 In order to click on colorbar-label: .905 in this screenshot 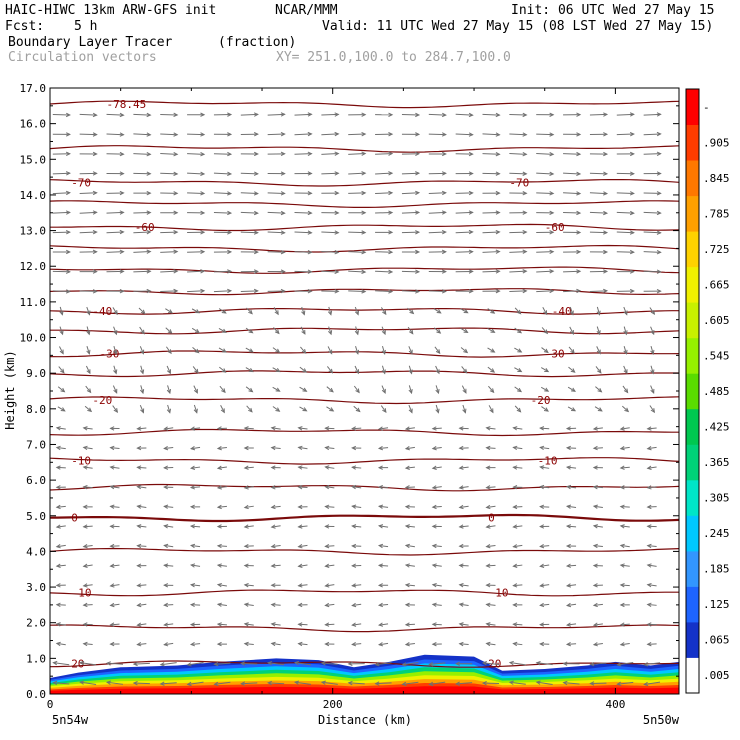, I will do `click(716, 142)`.